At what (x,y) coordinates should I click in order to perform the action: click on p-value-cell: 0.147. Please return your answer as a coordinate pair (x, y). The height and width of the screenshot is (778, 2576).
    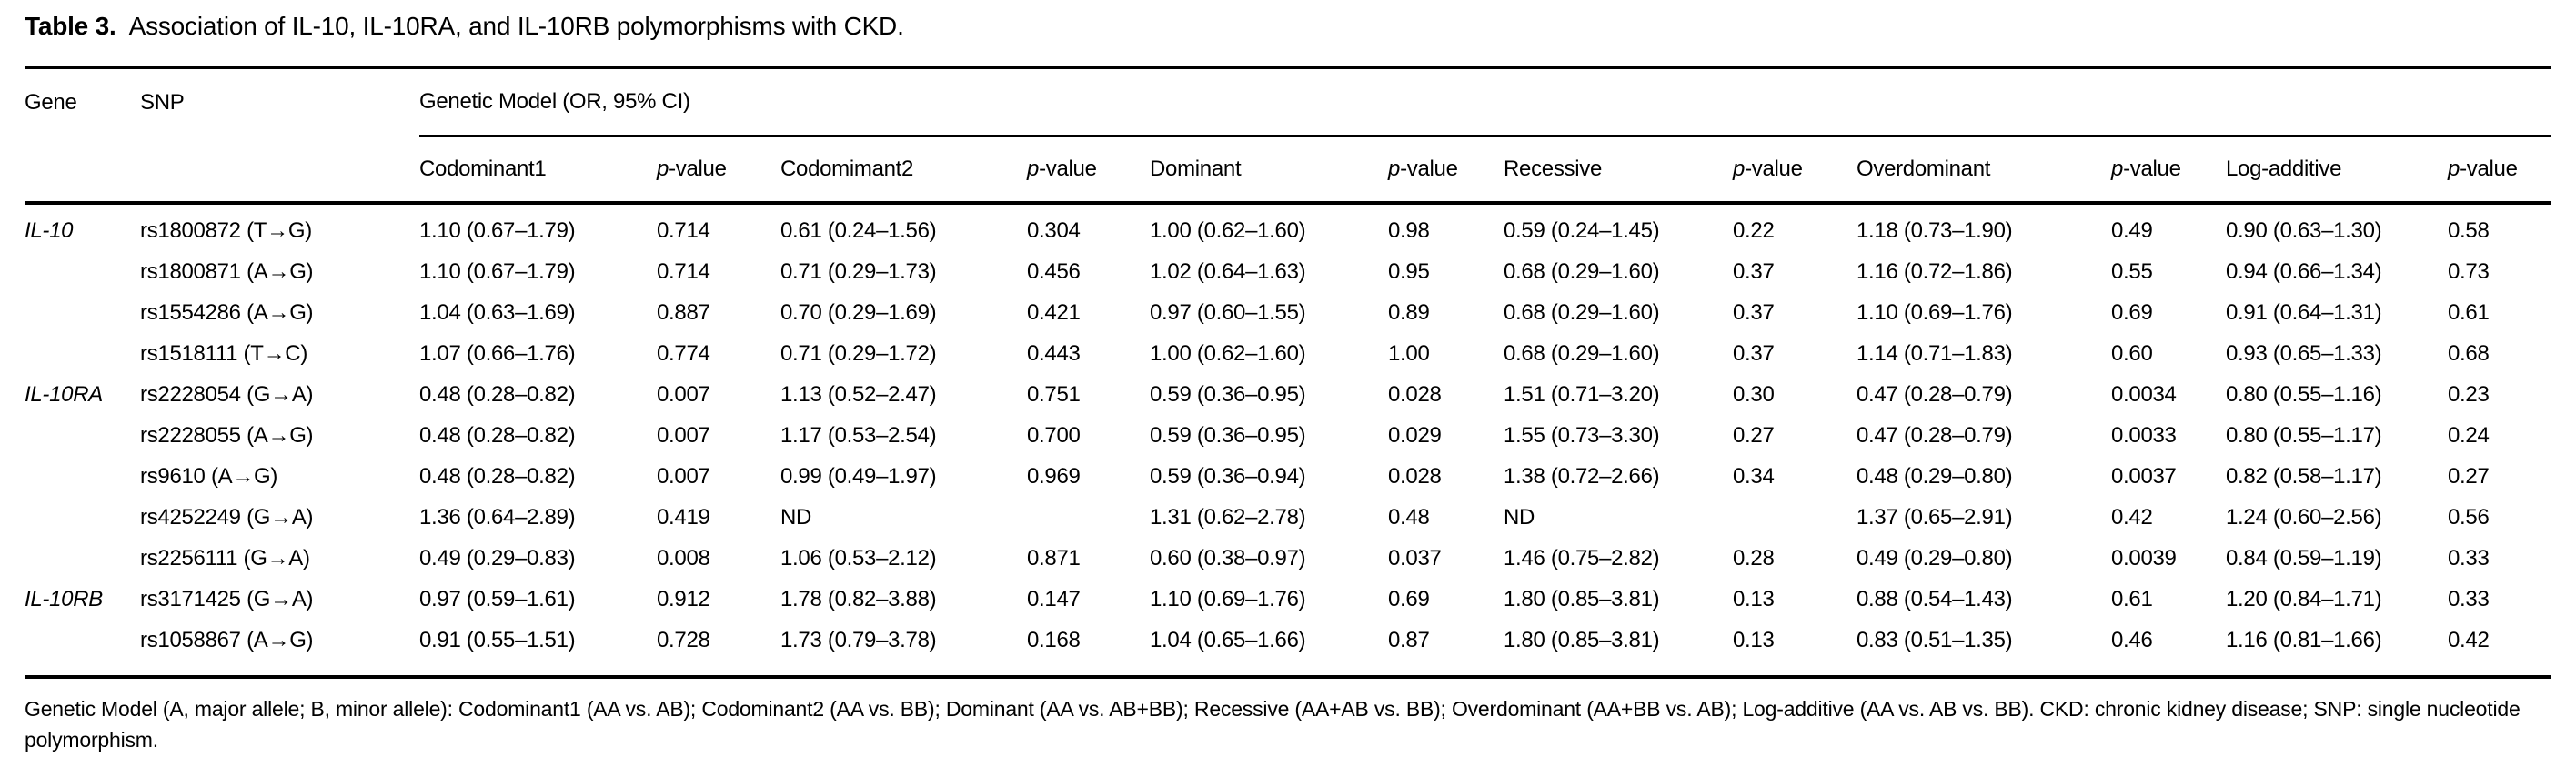
    Looking at the image, I should click on (1054, 599).